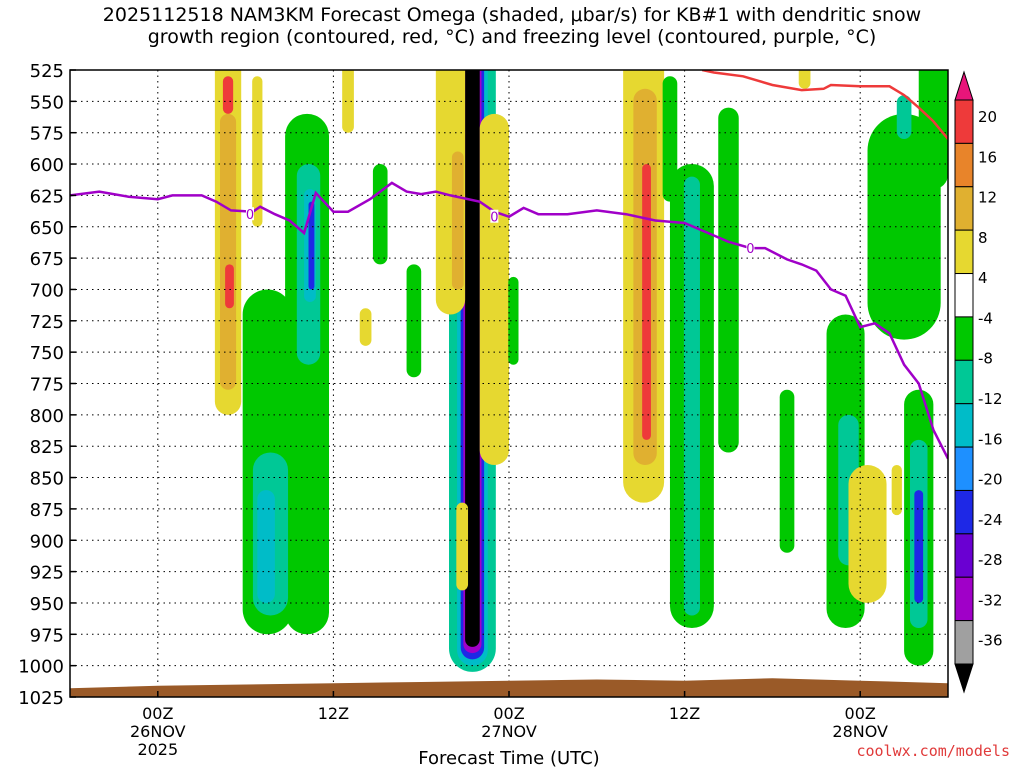 The height and width of the screenshot is (768, 1024). What do you see at coordinates (983, 278) in the screenshot?
I see `colorbar-label-4: 4` at bounding box center [983, 278].